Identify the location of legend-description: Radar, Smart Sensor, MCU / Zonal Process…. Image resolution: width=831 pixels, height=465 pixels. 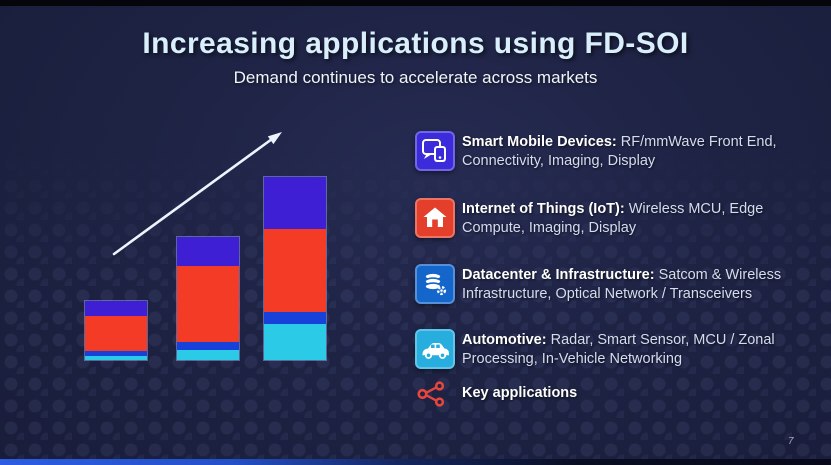
(618, 349).